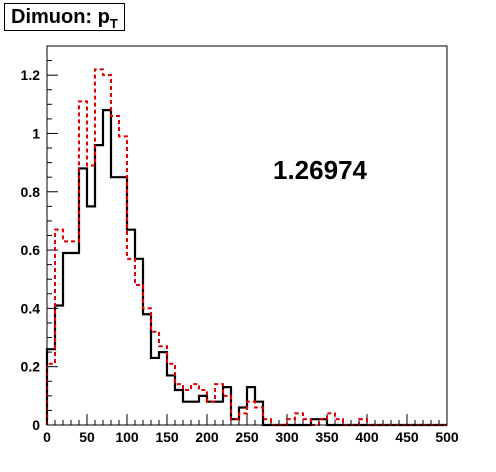  I want to click on x-tick-label: 450, so click(407, 437).